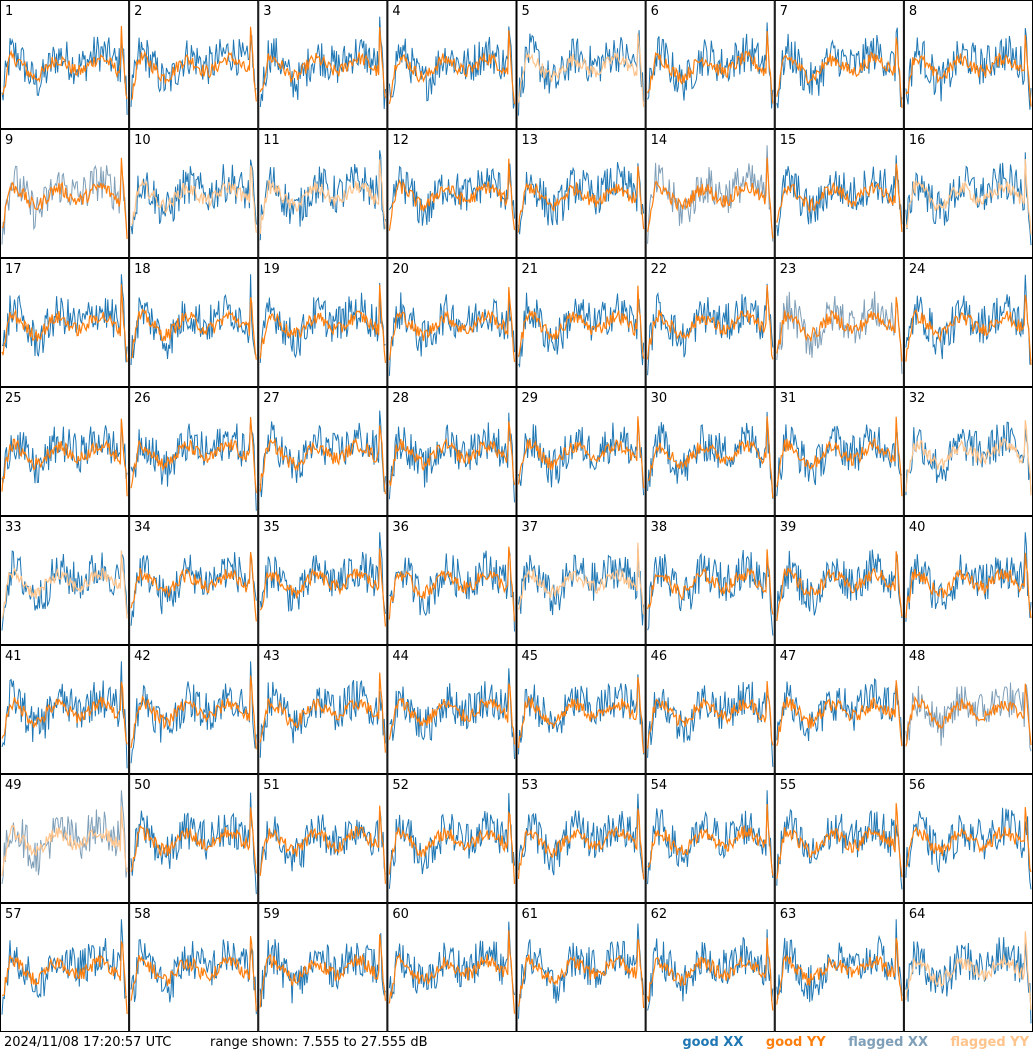 The width and height of the screenshot is (1033, 1053). Describe the element at coordinates (9, 140) in the screenshot. I see `panel-label: 9` at that location.